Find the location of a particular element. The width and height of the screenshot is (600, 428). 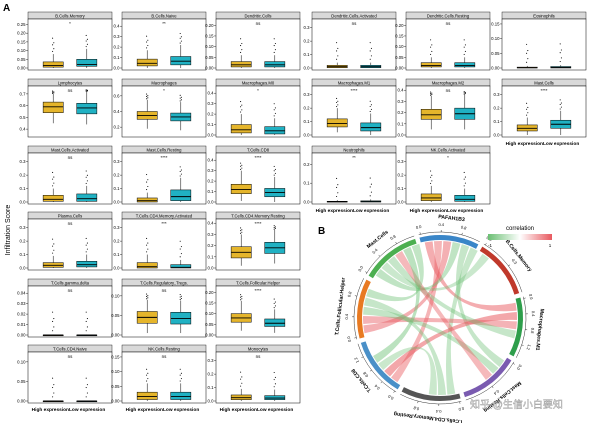

y-tick-label: 0.4 is located at coordinates (211, 223).